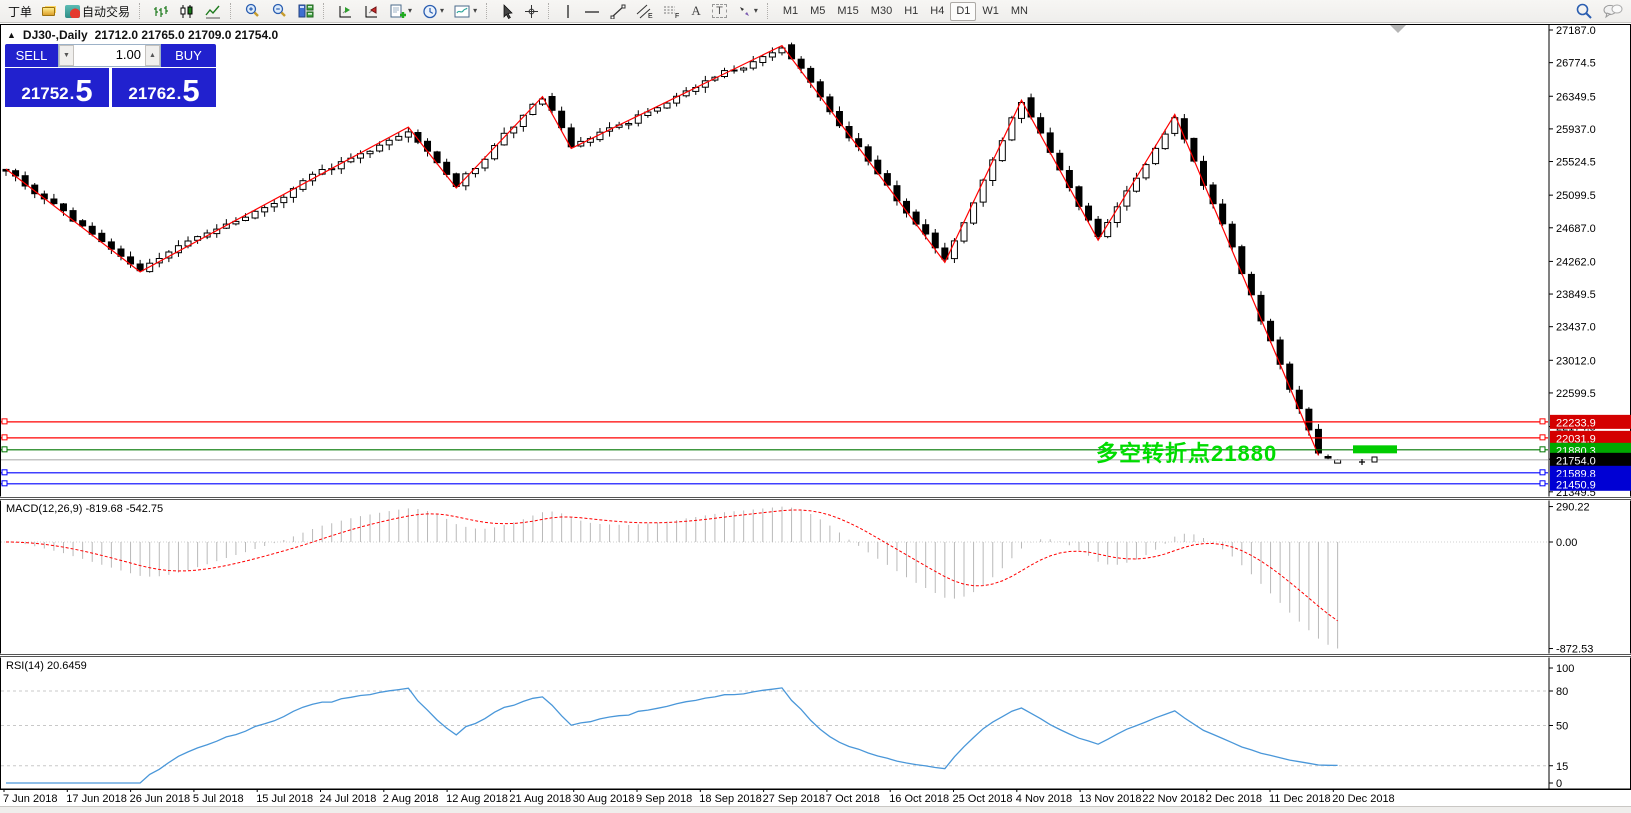 This screenshot has width=1631, height=813. What do you see at coordinates (96, 799) in the screenshot?
I see `date-axis-label: 17 Jun 2018` at bounding box center [96, 799].